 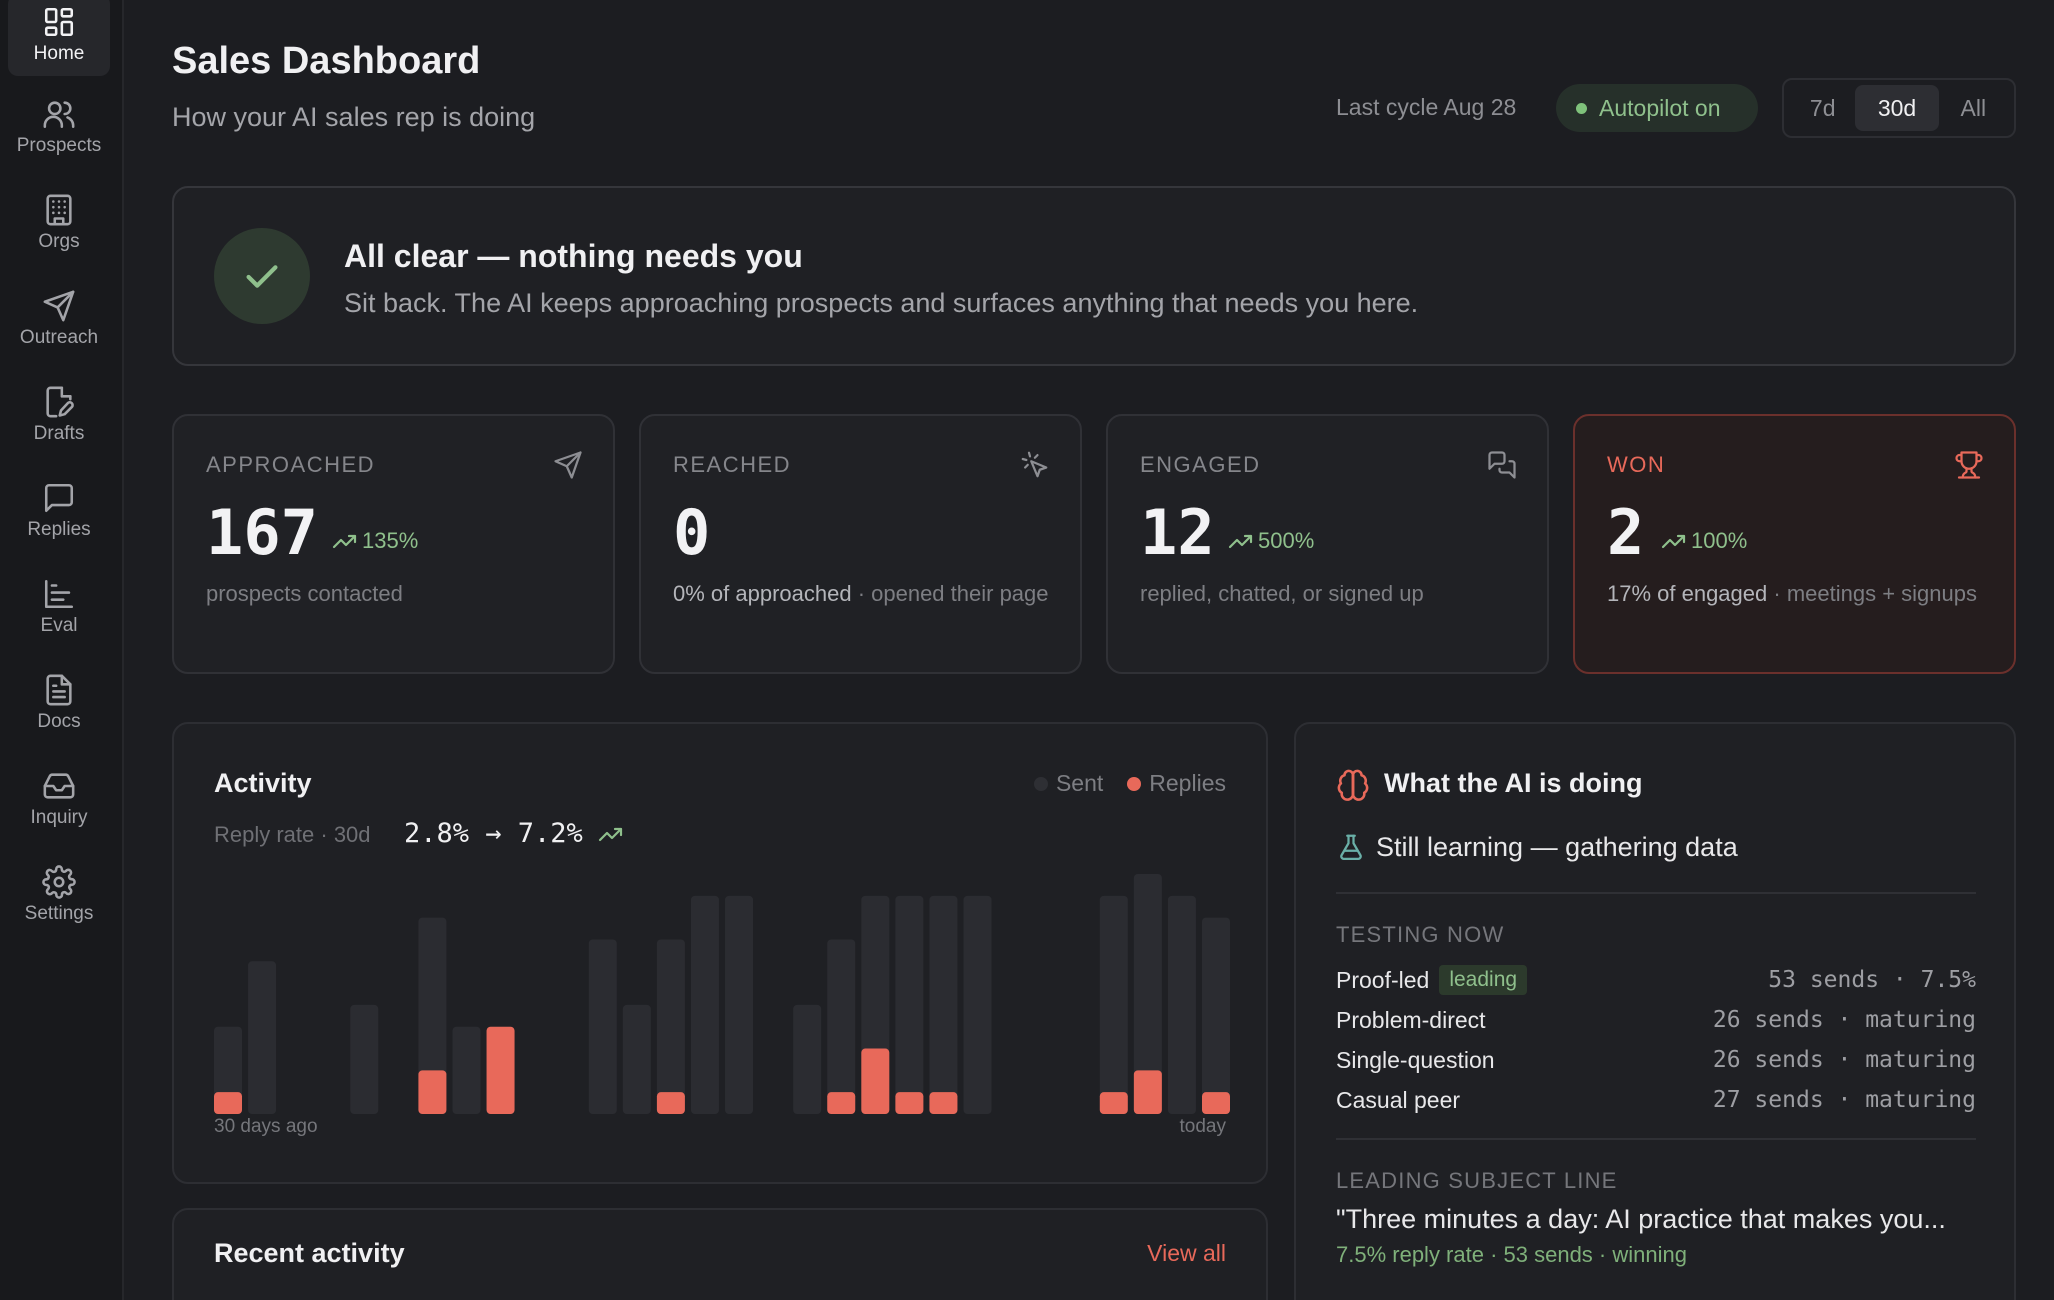 I want to click on test-stat: 27 sends · maturing, so click(x=1844, y=1100).